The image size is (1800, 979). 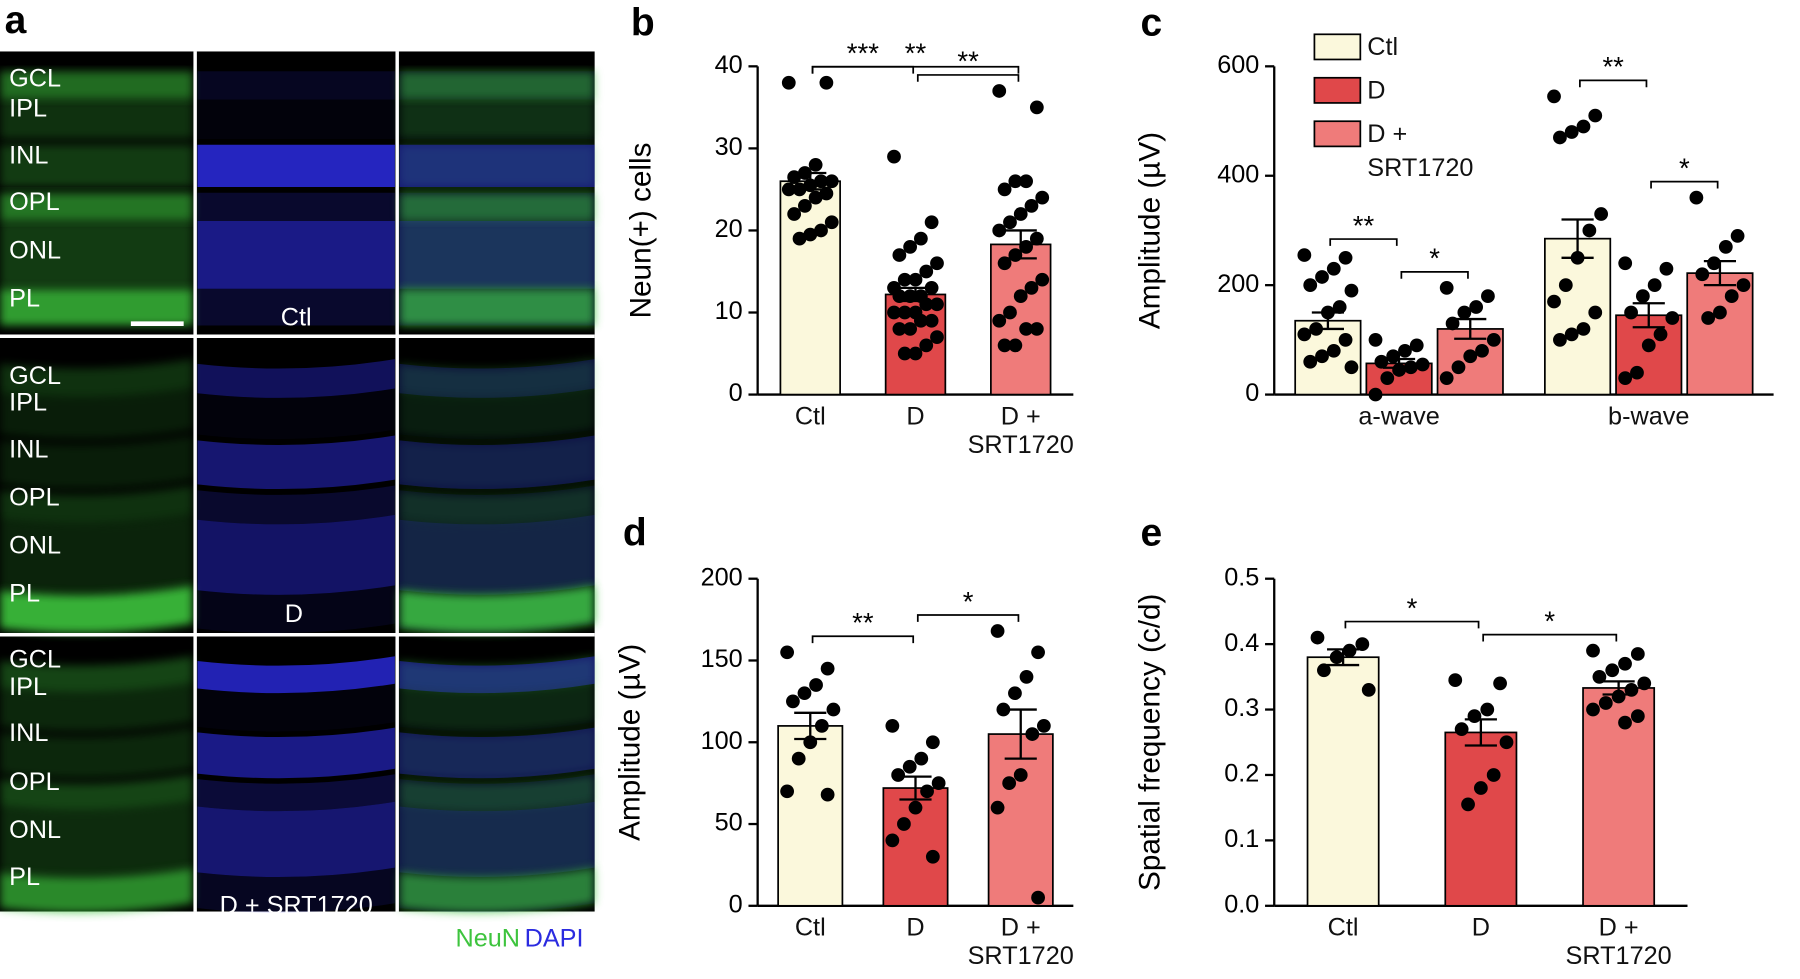 I want to click on legend-label: D, so click(x=1376, y=90).